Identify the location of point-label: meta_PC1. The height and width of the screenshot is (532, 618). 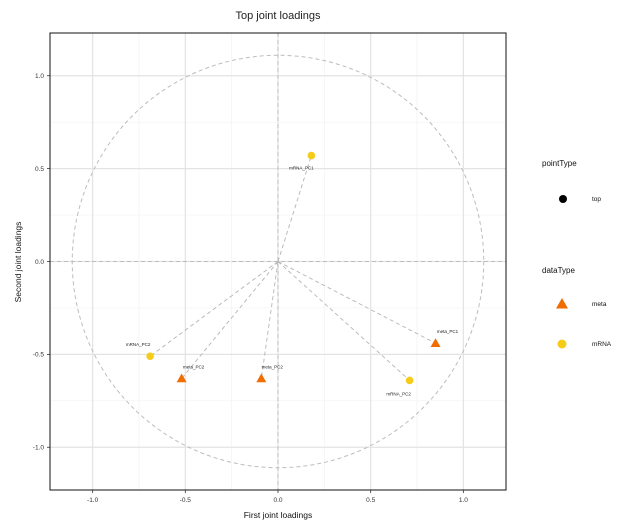
(448, 331).